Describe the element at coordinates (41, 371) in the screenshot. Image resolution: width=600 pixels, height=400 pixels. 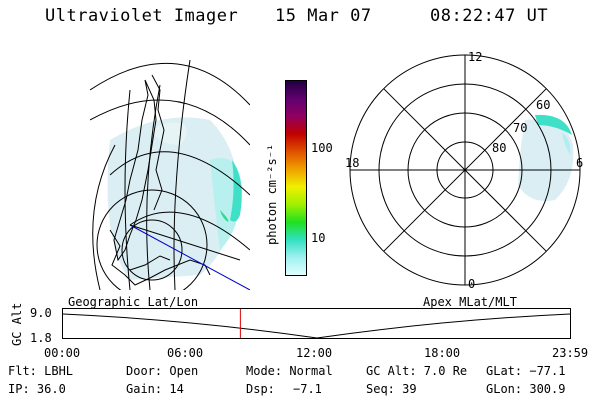
I see `info-filter: Flt: LBHL` at that location.